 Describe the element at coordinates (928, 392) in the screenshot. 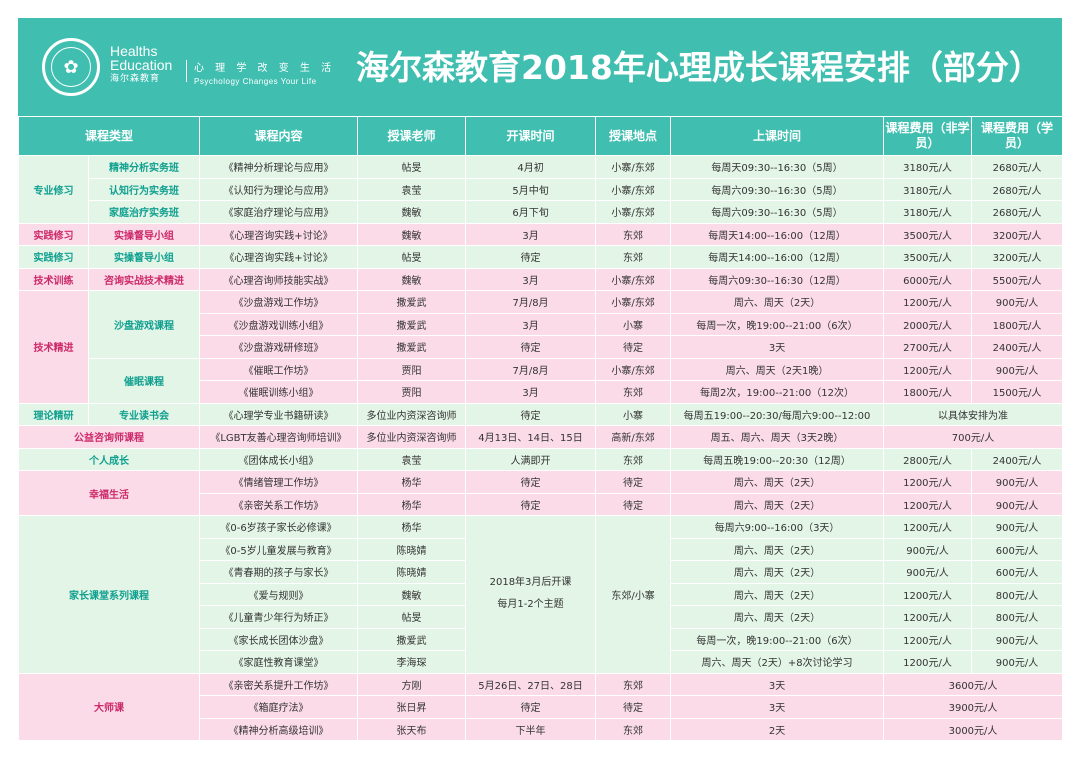

I see `fee-non-cell: 1800元/人` at that location.